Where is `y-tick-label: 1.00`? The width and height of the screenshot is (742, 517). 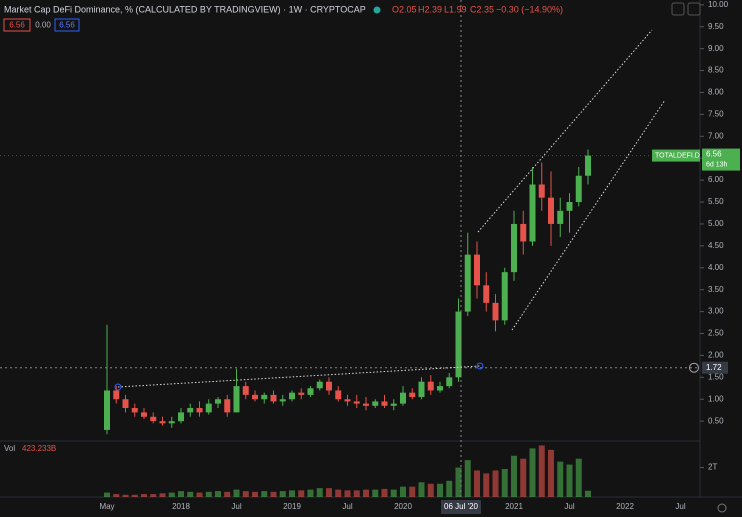 y-tick-label: 1.00 is located at coordinates (716, 398).